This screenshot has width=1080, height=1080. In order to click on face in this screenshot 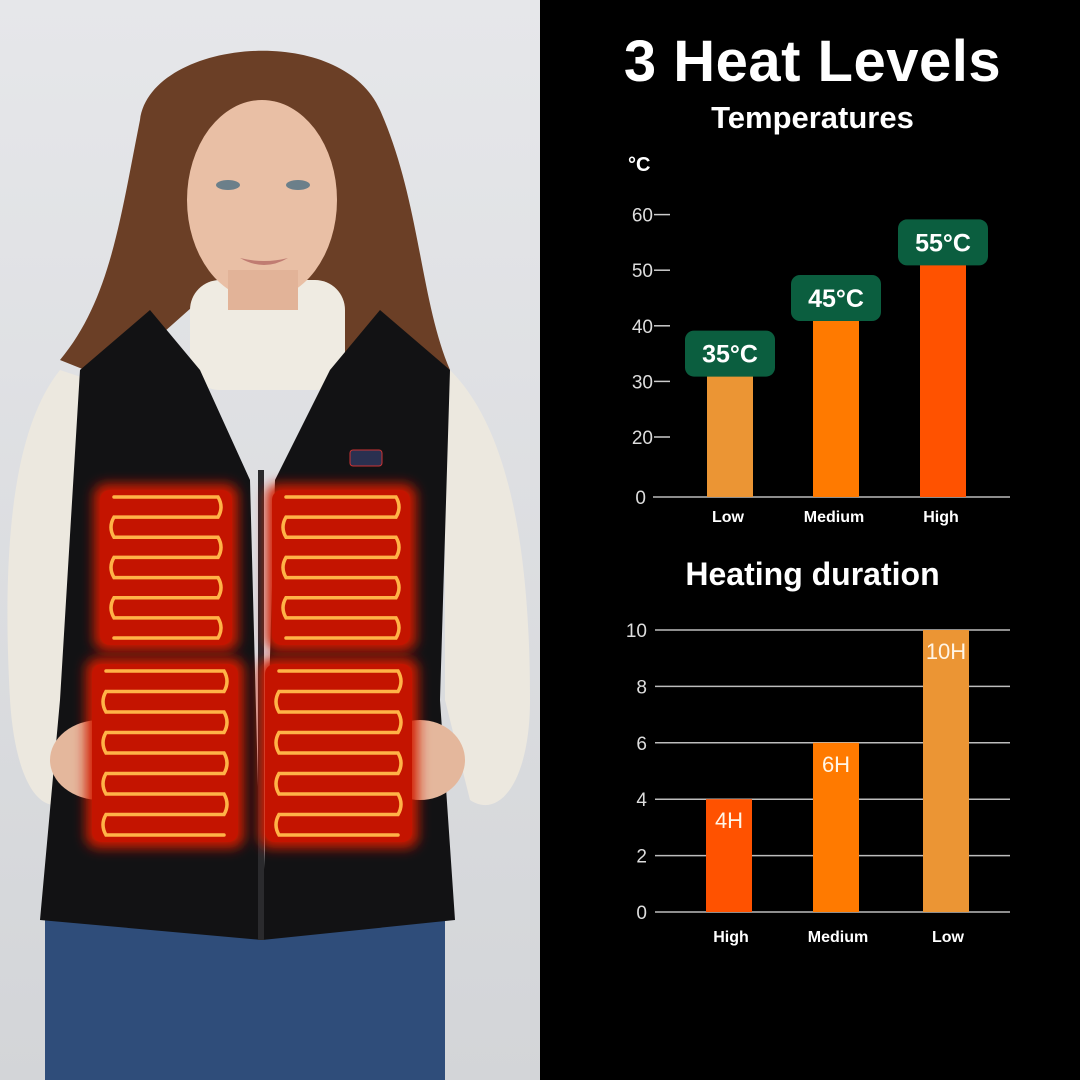, I will do `click(262, 200)`.